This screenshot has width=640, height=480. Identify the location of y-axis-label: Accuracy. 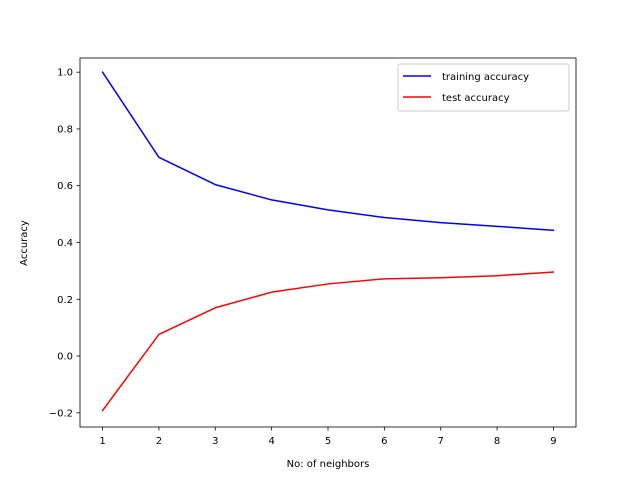
(24, 243).